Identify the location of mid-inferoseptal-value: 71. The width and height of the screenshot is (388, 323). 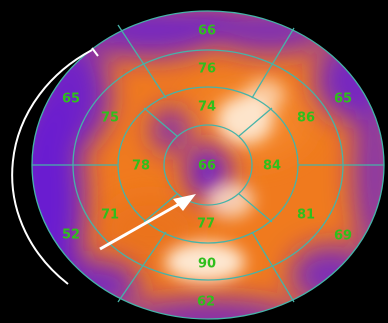
(110, 215).